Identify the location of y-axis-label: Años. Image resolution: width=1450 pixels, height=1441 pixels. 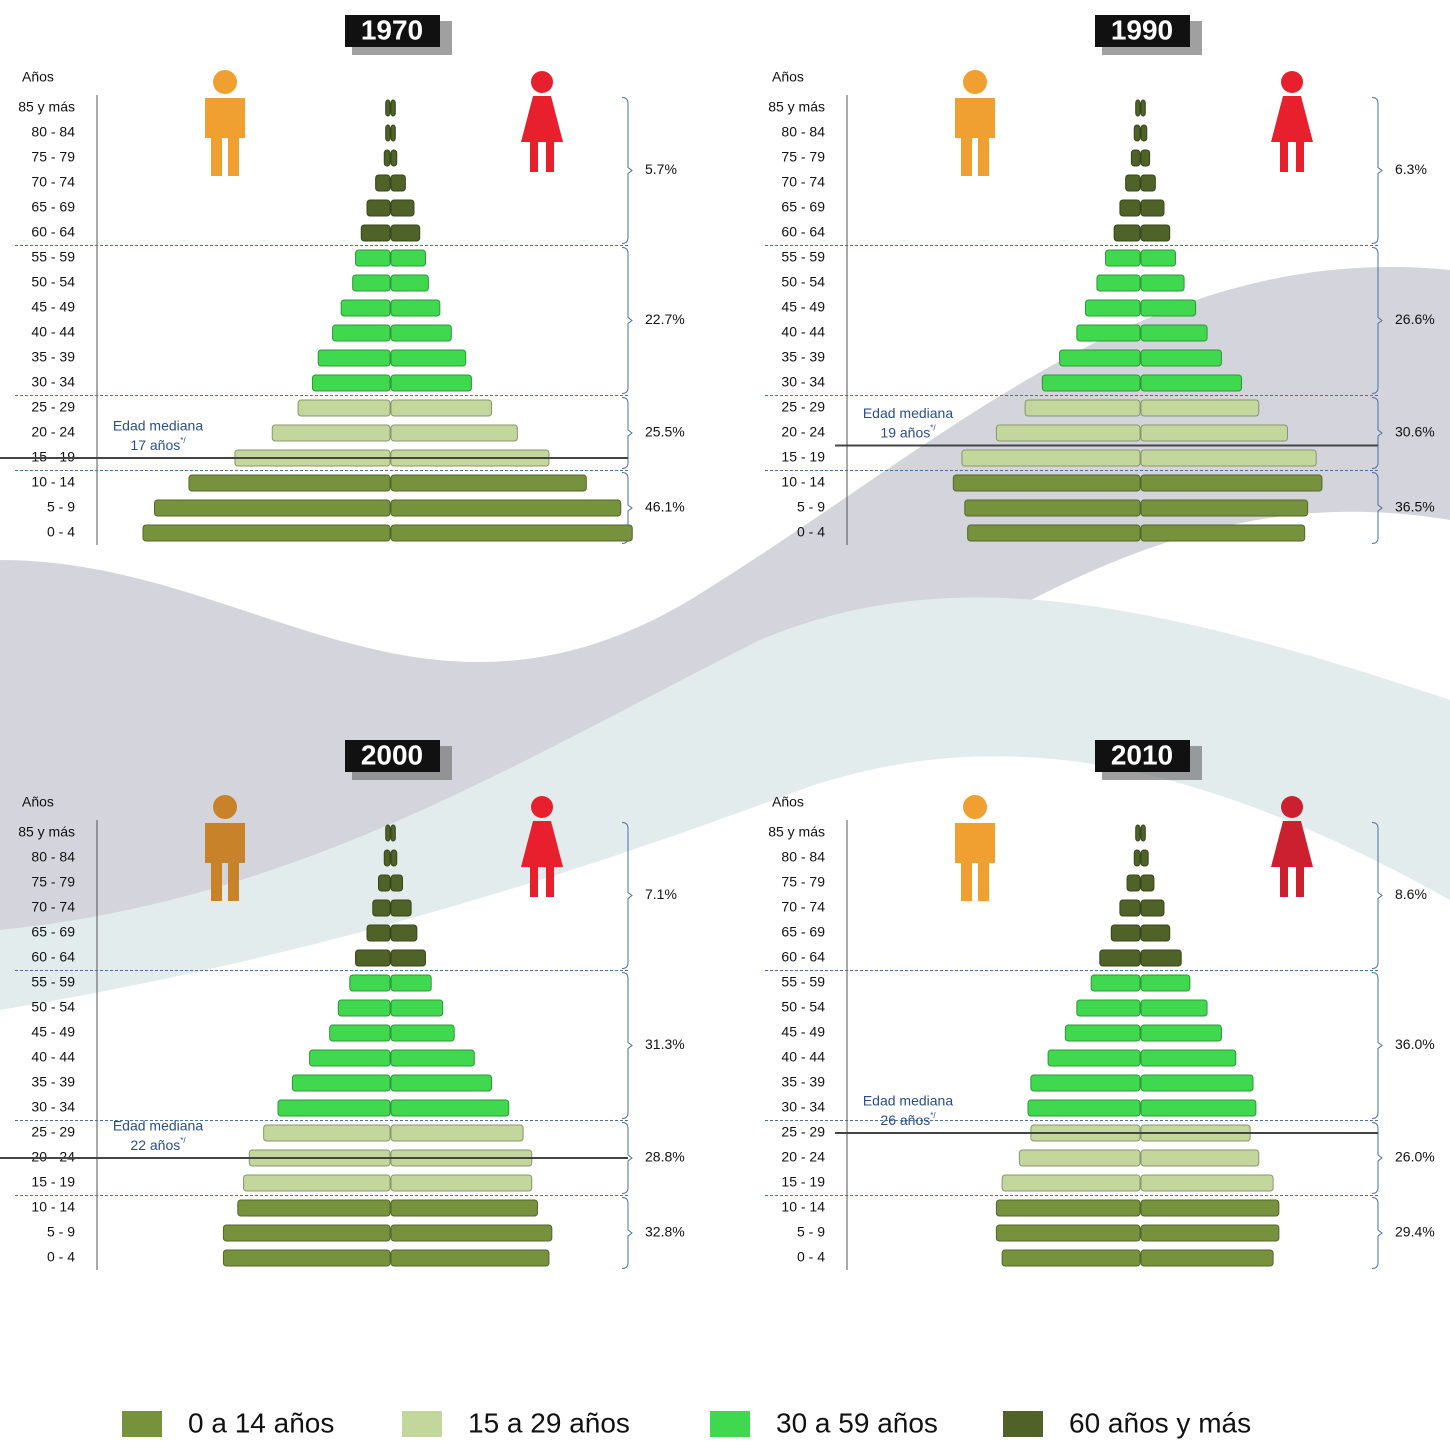
(788, 77).